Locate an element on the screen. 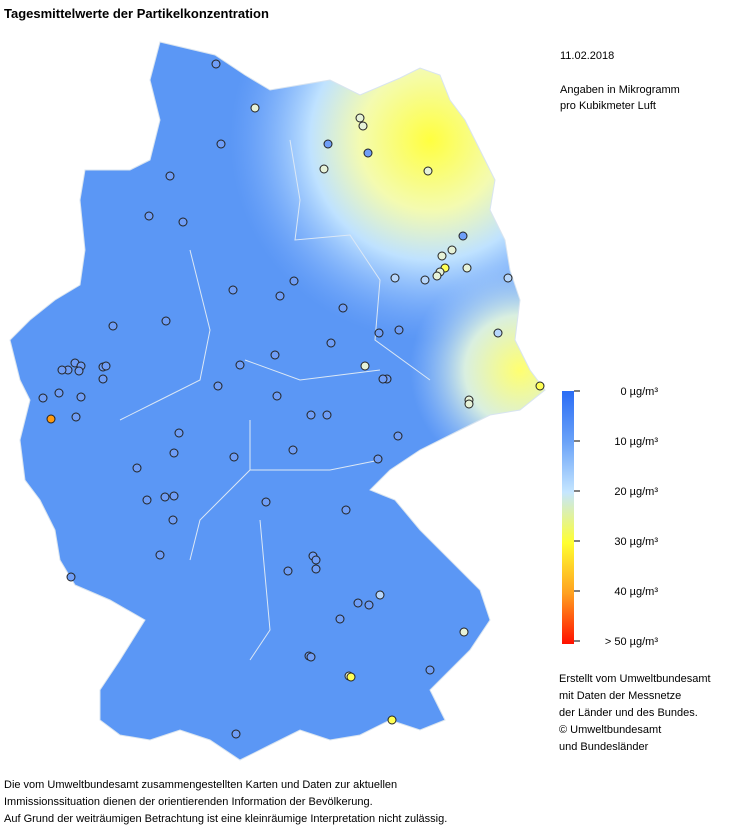 This screenshot has width=750, height=831. credit-line: Erstellt vom Umweltbundesamt is located at coordinates (635, 679).